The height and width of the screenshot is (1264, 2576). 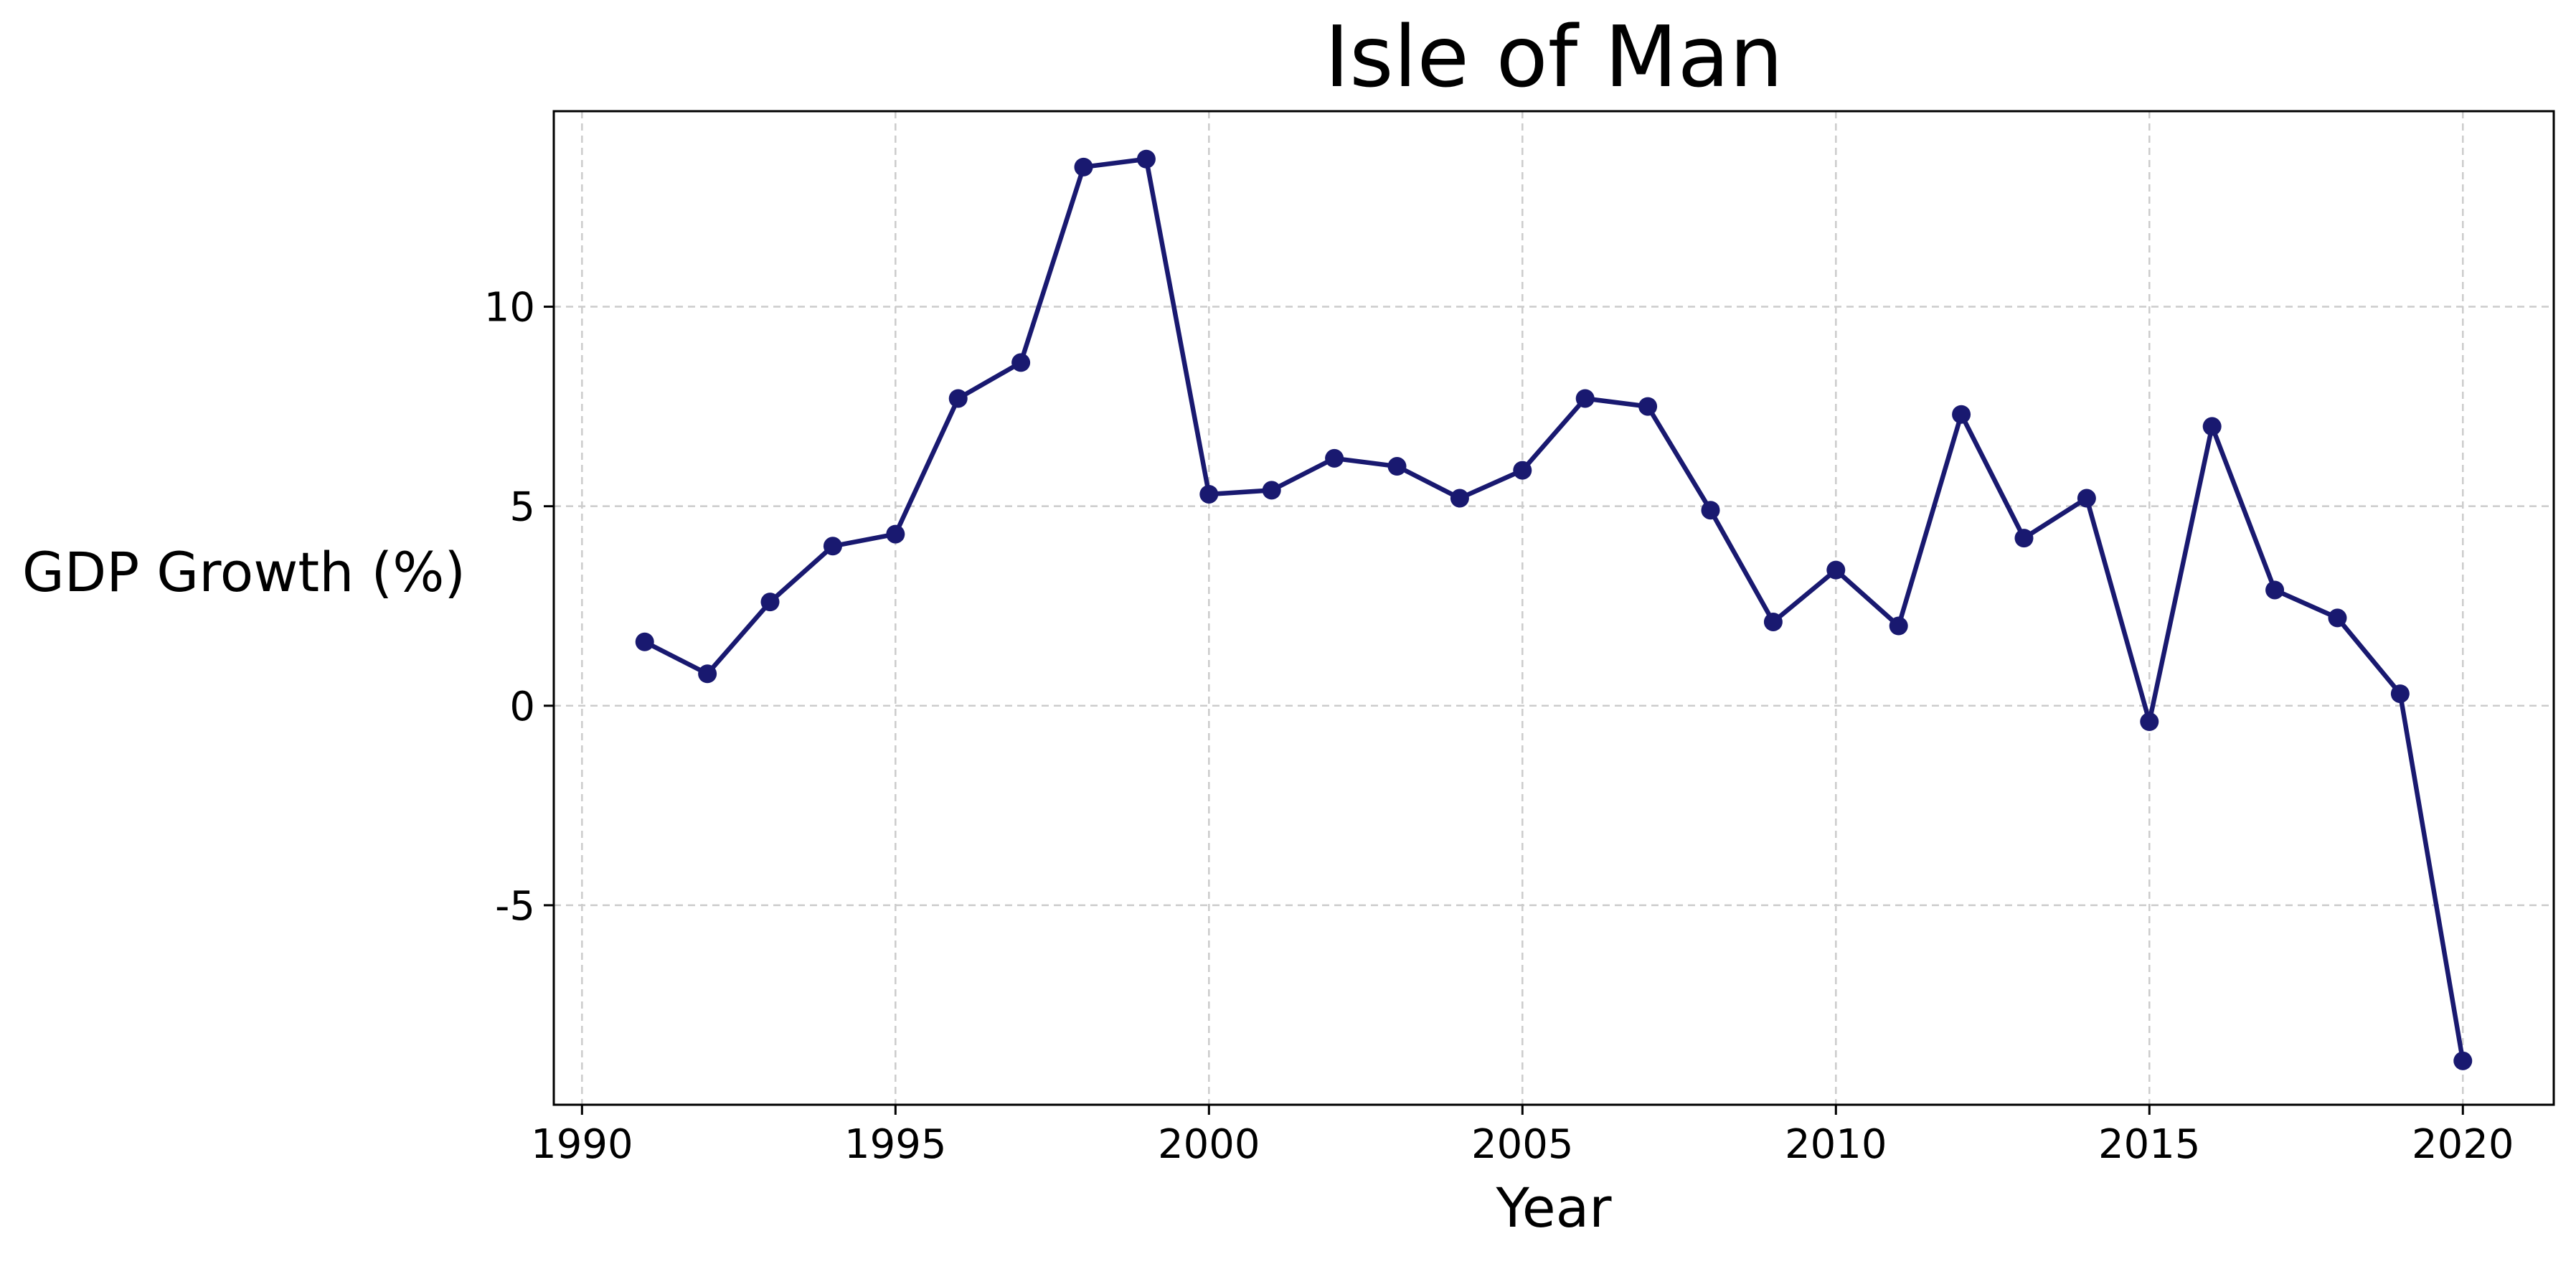 What do you see at coordinates (244, 572) in the screenshot?
I see `y-axis-label: GDP Growth (%)` at bounding box center [244, 572].